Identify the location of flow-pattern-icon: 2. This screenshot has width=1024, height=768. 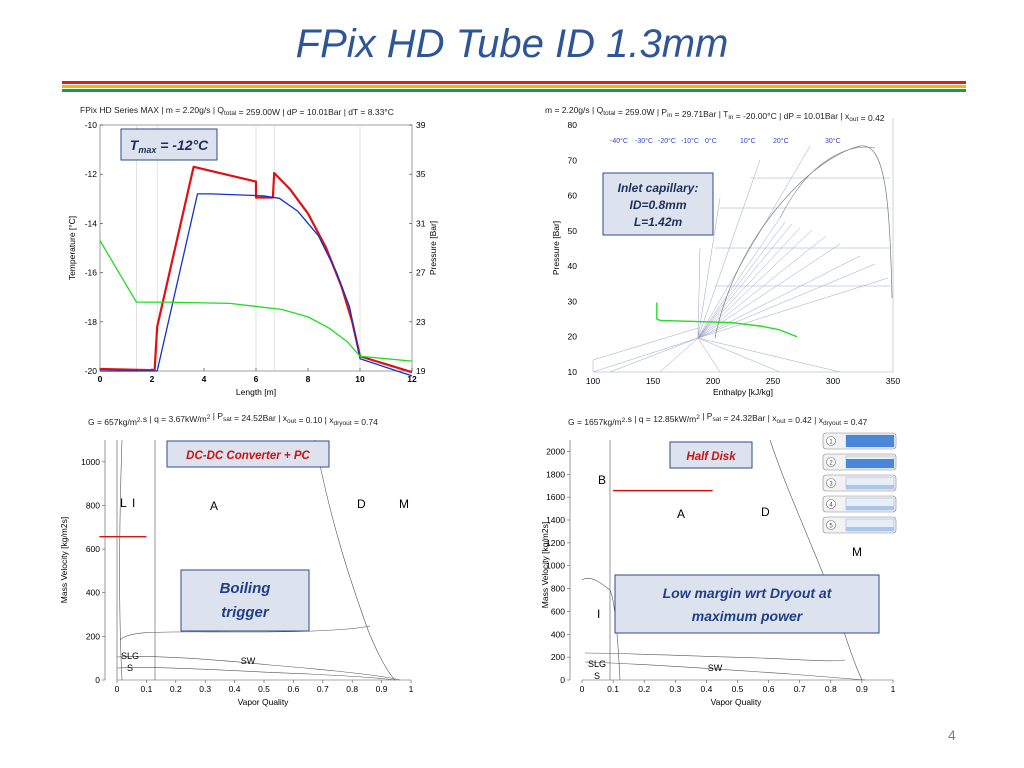
(859, 462).